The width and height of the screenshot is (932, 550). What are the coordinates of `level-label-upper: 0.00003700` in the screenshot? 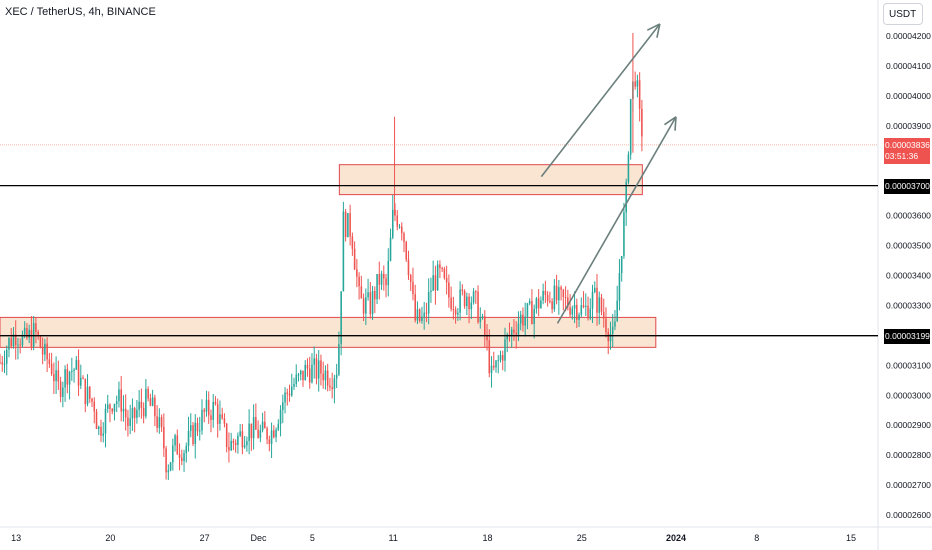 It's located at (907, 186).